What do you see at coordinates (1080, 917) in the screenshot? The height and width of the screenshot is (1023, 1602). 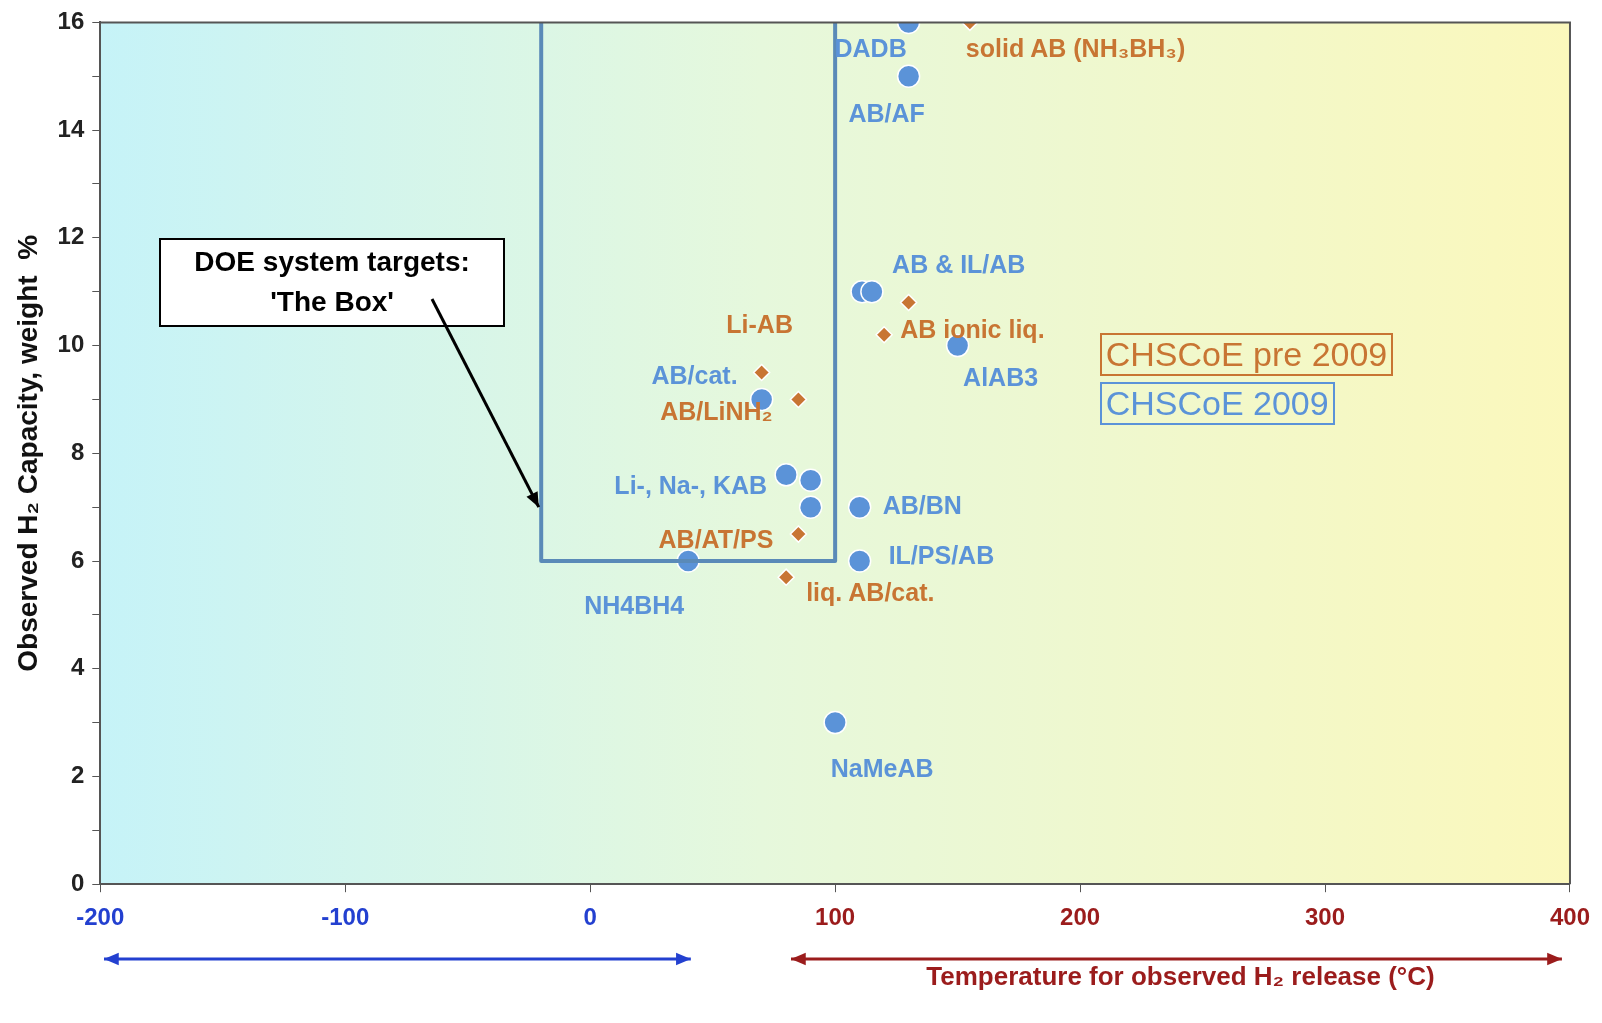 I see `x-tick-label: 200` at bounding box center [1080, 917].